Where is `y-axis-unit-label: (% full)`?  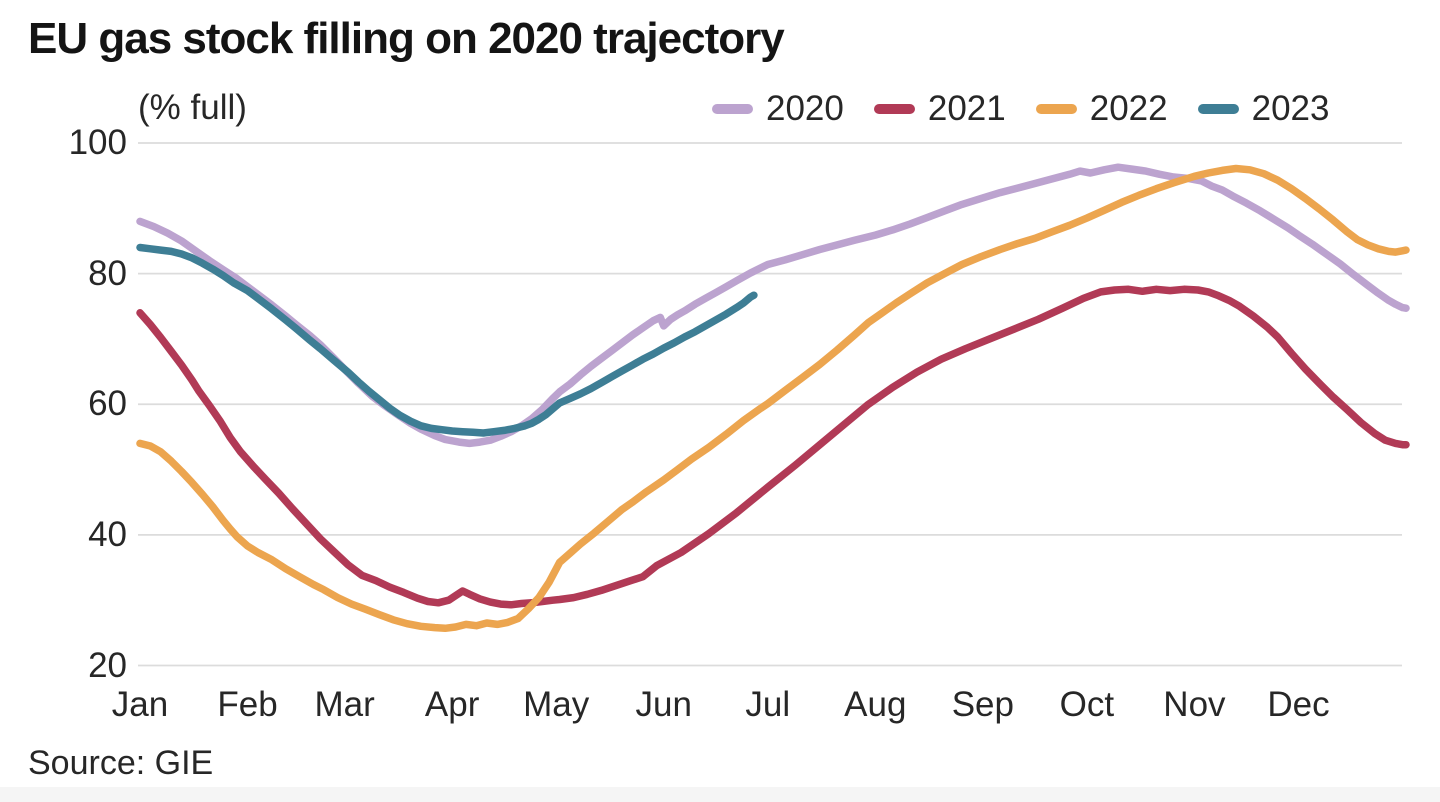 y-axis-unit-label: (% full) is located at coordinates (192, 107).